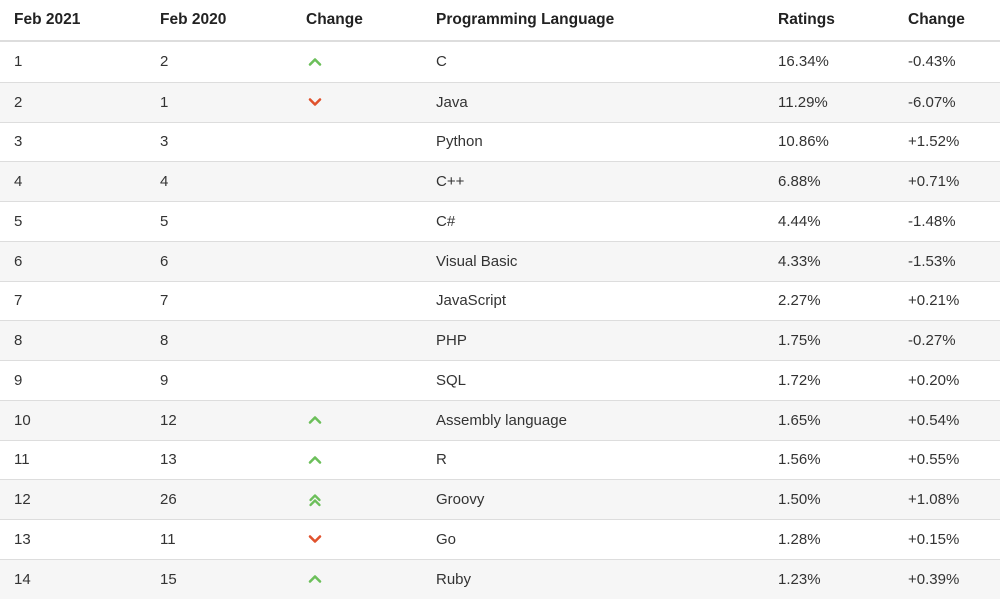 This screenshot has width=1000, height=599. What do you see at coordinates (164, 62) in the screenshot?
I see `cell-feb-2020: 2` at bounding box center [164, 62].